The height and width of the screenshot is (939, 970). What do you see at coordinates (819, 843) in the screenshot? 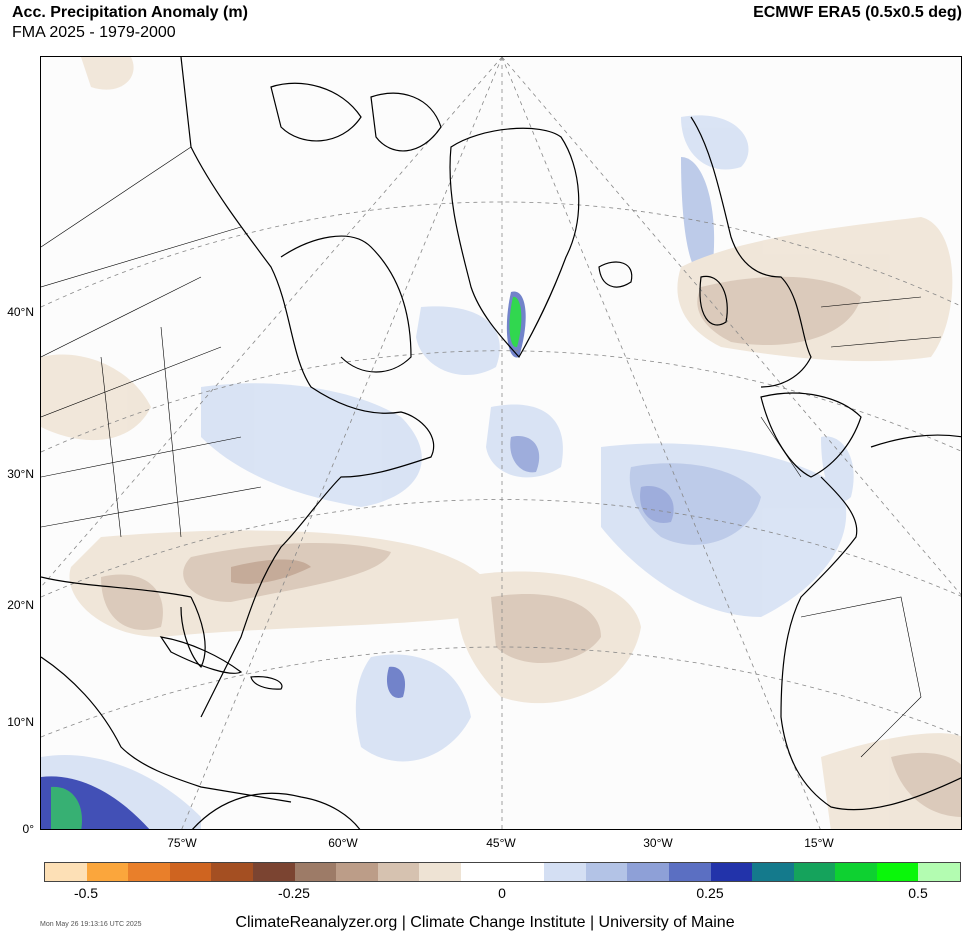
I see `lon-label: 15°W` at bounding box center [819, 843].